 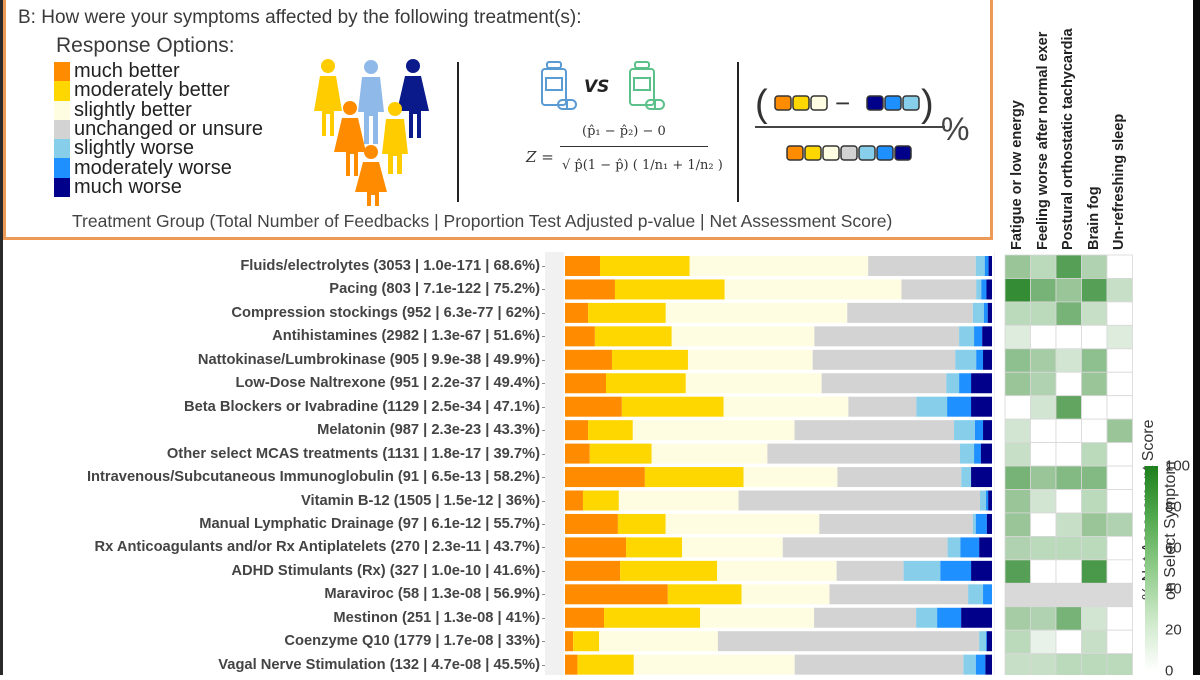 I want to click on people-group-icon, so click(x=371, y=132).